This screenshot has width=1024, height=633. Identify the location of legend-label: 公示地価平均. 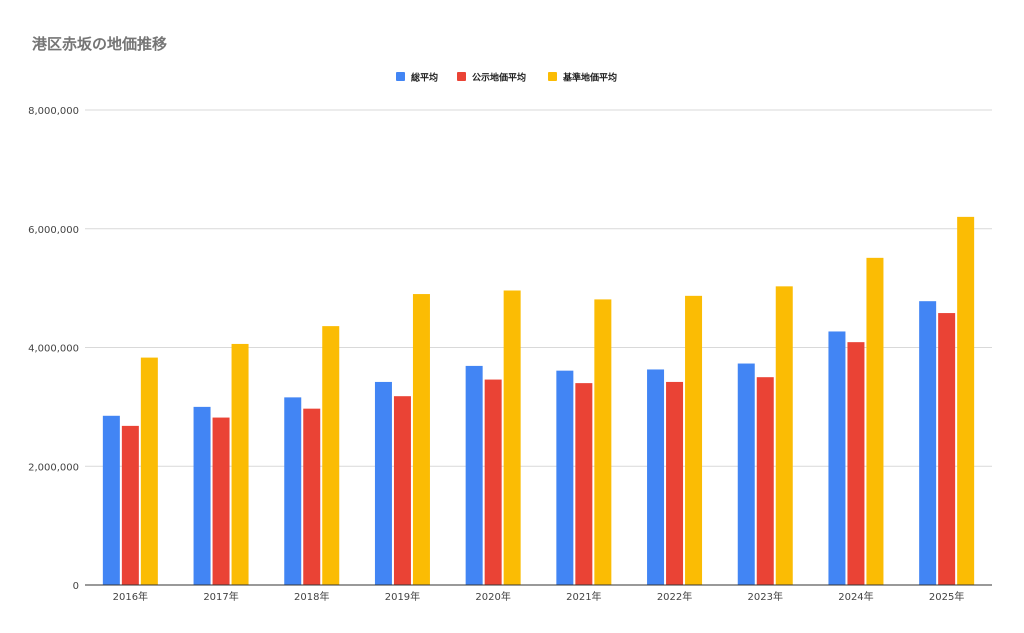
(499, 78).